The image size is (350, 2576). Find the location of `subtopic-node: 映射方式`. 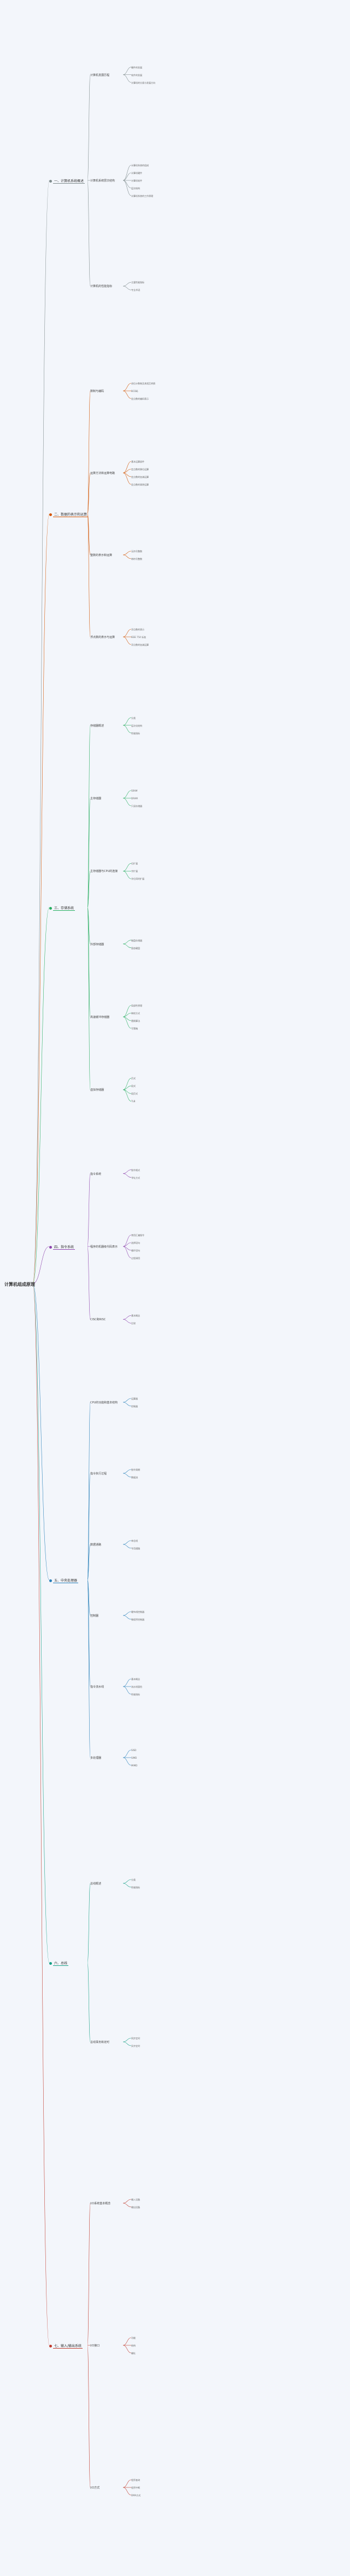

subtopic-node: 映射方式 is located at coordinates (135, 1014).